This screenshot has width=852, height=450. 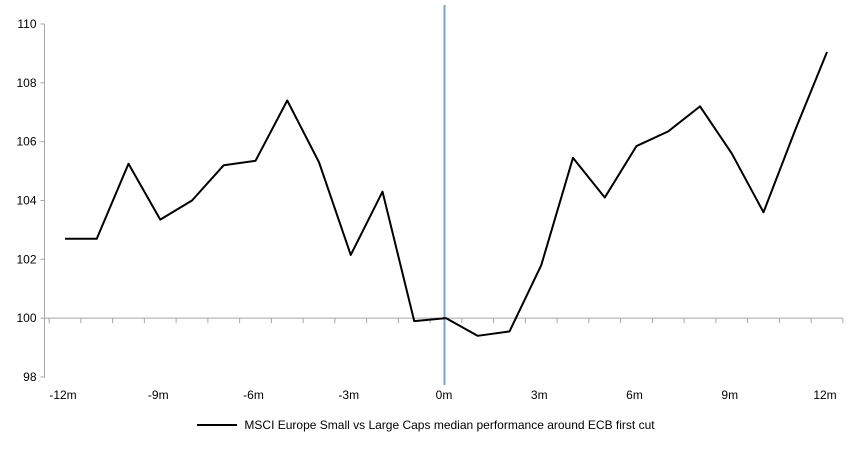 I want to click on x-axis-label: -6m, so click(x=253, y=395).